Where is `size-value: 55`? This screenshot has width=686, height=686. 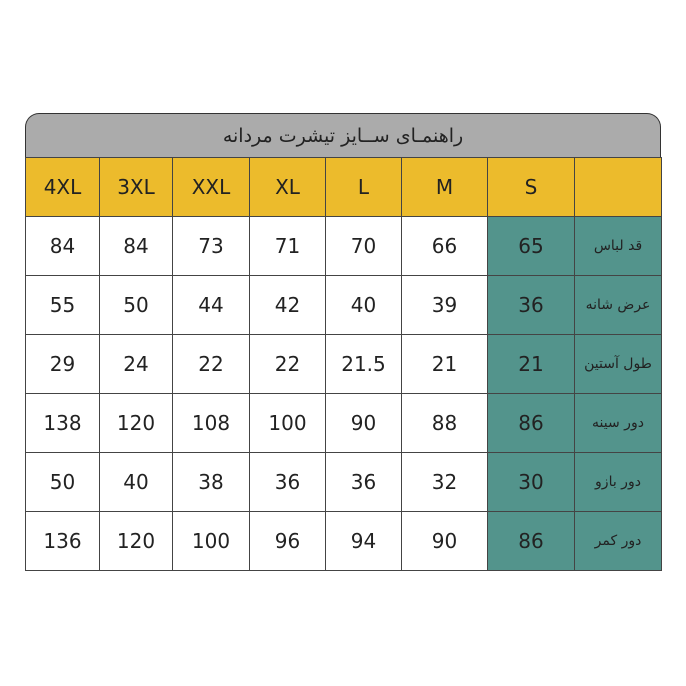 size-value: 55 is located at coordinates (62, 305).